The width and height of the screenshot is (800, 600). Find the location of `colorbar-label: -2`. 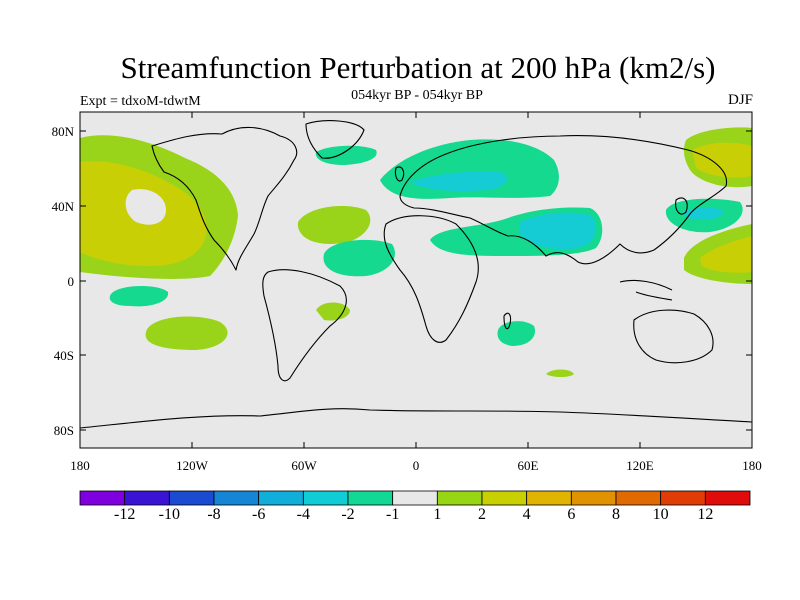

colorbar-label: -2 is located at coordinates (348, 514).